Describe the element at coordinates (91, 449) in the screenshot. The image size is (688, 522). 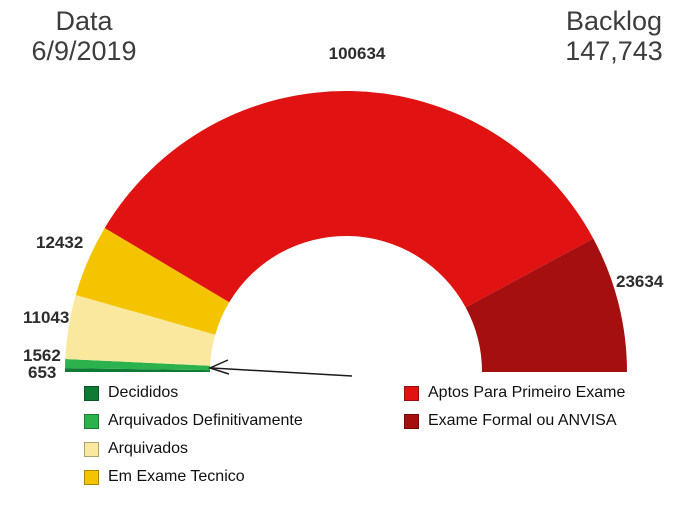
I see `legend-swatch-arquivados` at that location.